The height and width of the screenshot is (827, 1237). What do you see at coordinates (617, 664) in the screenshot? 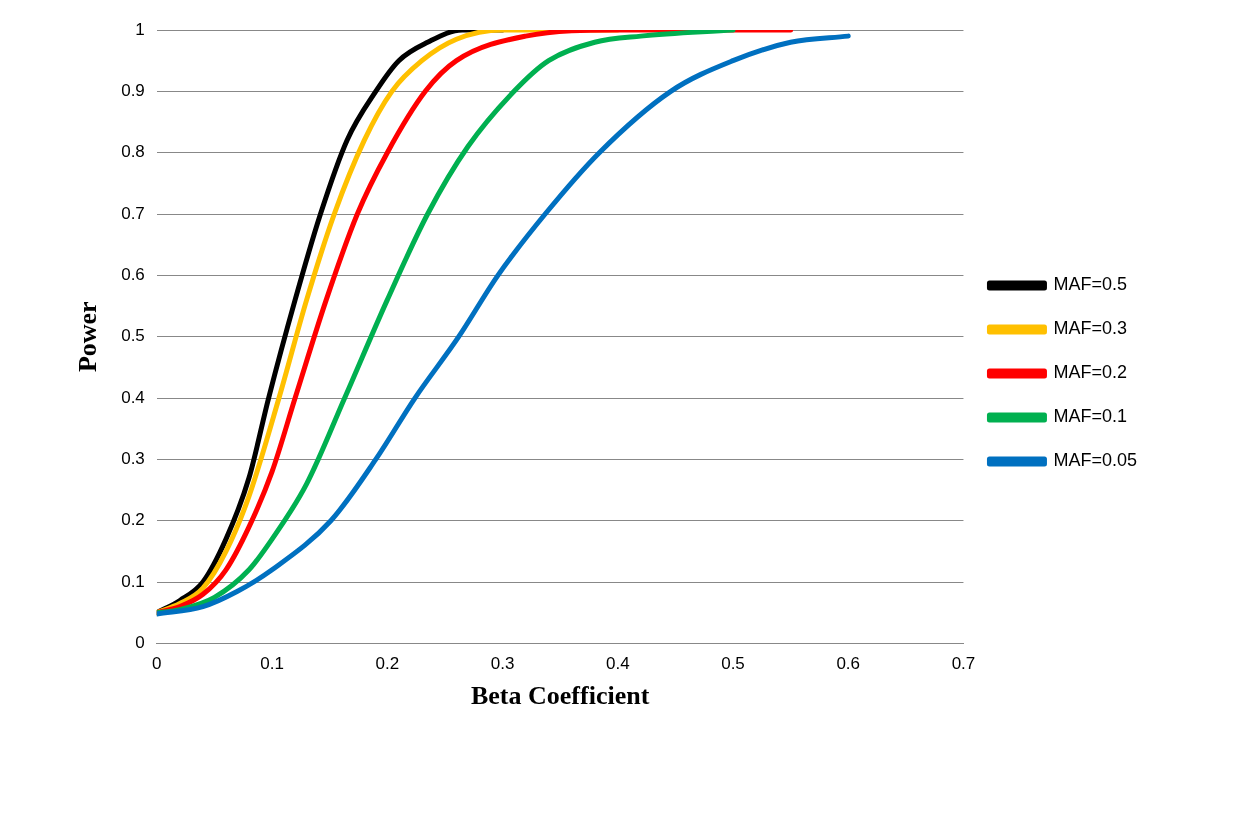
I see `x-tick-label: 0.4` at bounding box center [617, 664].